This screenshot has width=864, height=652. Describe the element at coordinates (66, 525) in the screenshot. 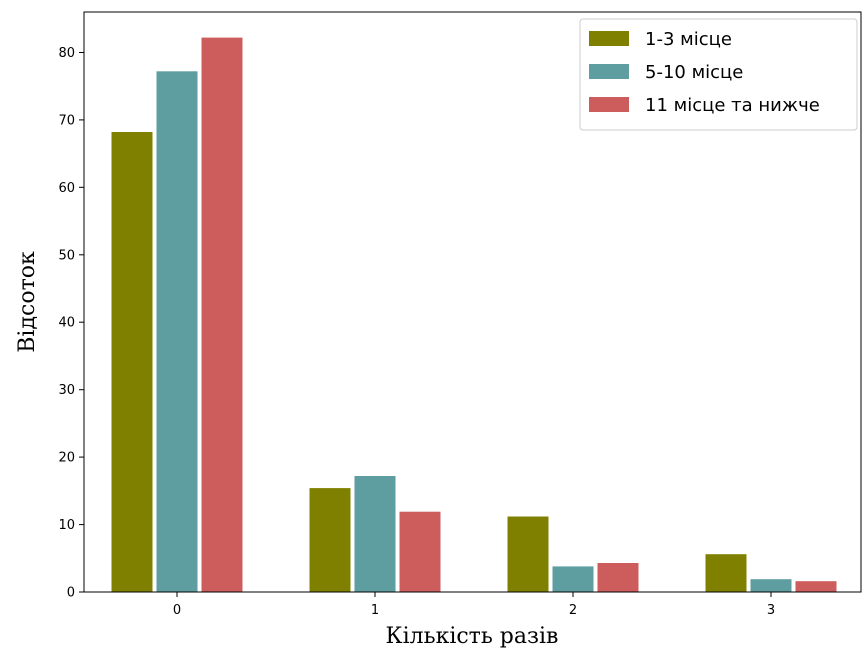

I see `y-tick-label: 10` at that location.